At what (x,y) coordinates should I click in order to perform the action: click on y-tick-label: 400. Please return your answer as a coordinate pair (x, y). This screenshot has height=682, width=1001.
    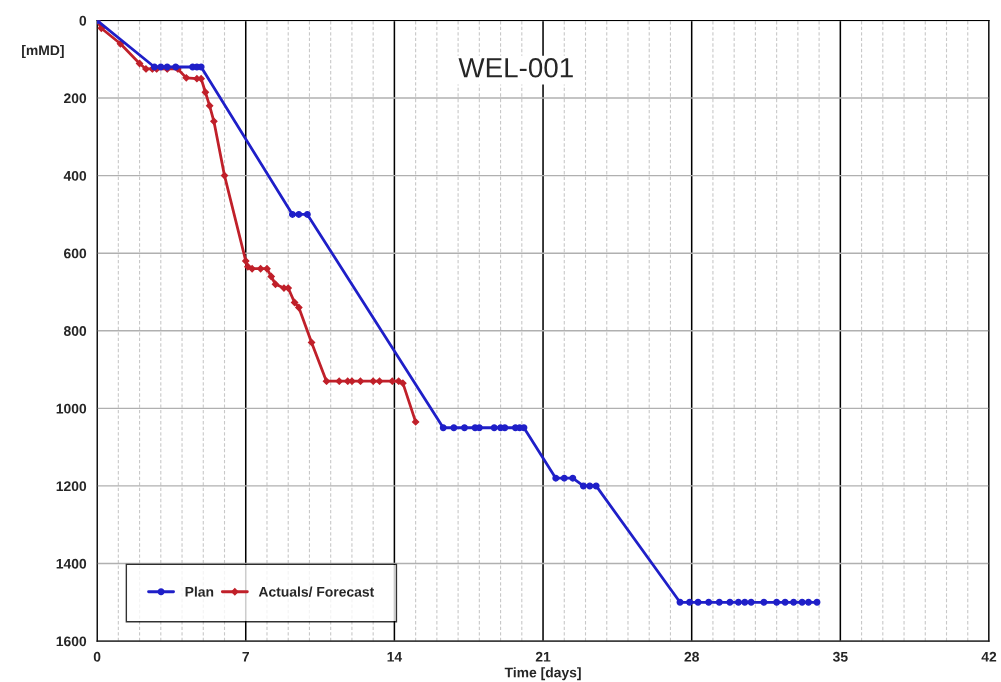
    Looking at the image, I should click on (75, 175).